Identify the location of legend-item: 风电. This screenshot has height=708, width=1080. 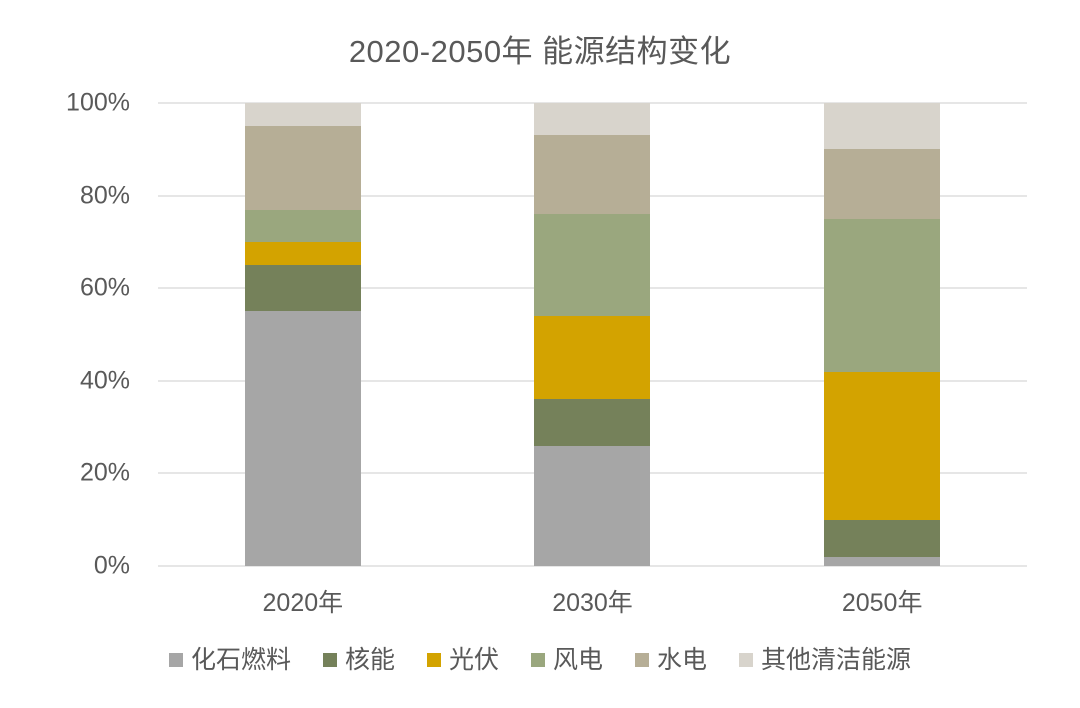
(567, 660).